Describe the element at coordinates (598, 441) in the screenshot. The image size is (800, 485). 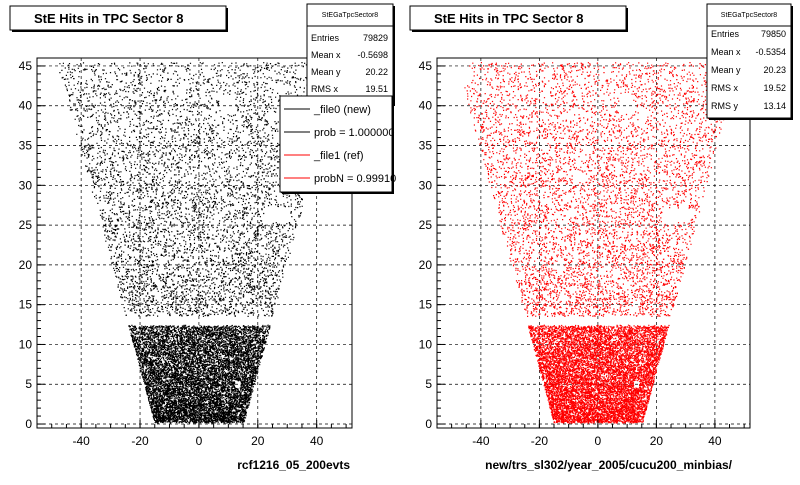
I see `right-x-tick-label: 0` at that location.